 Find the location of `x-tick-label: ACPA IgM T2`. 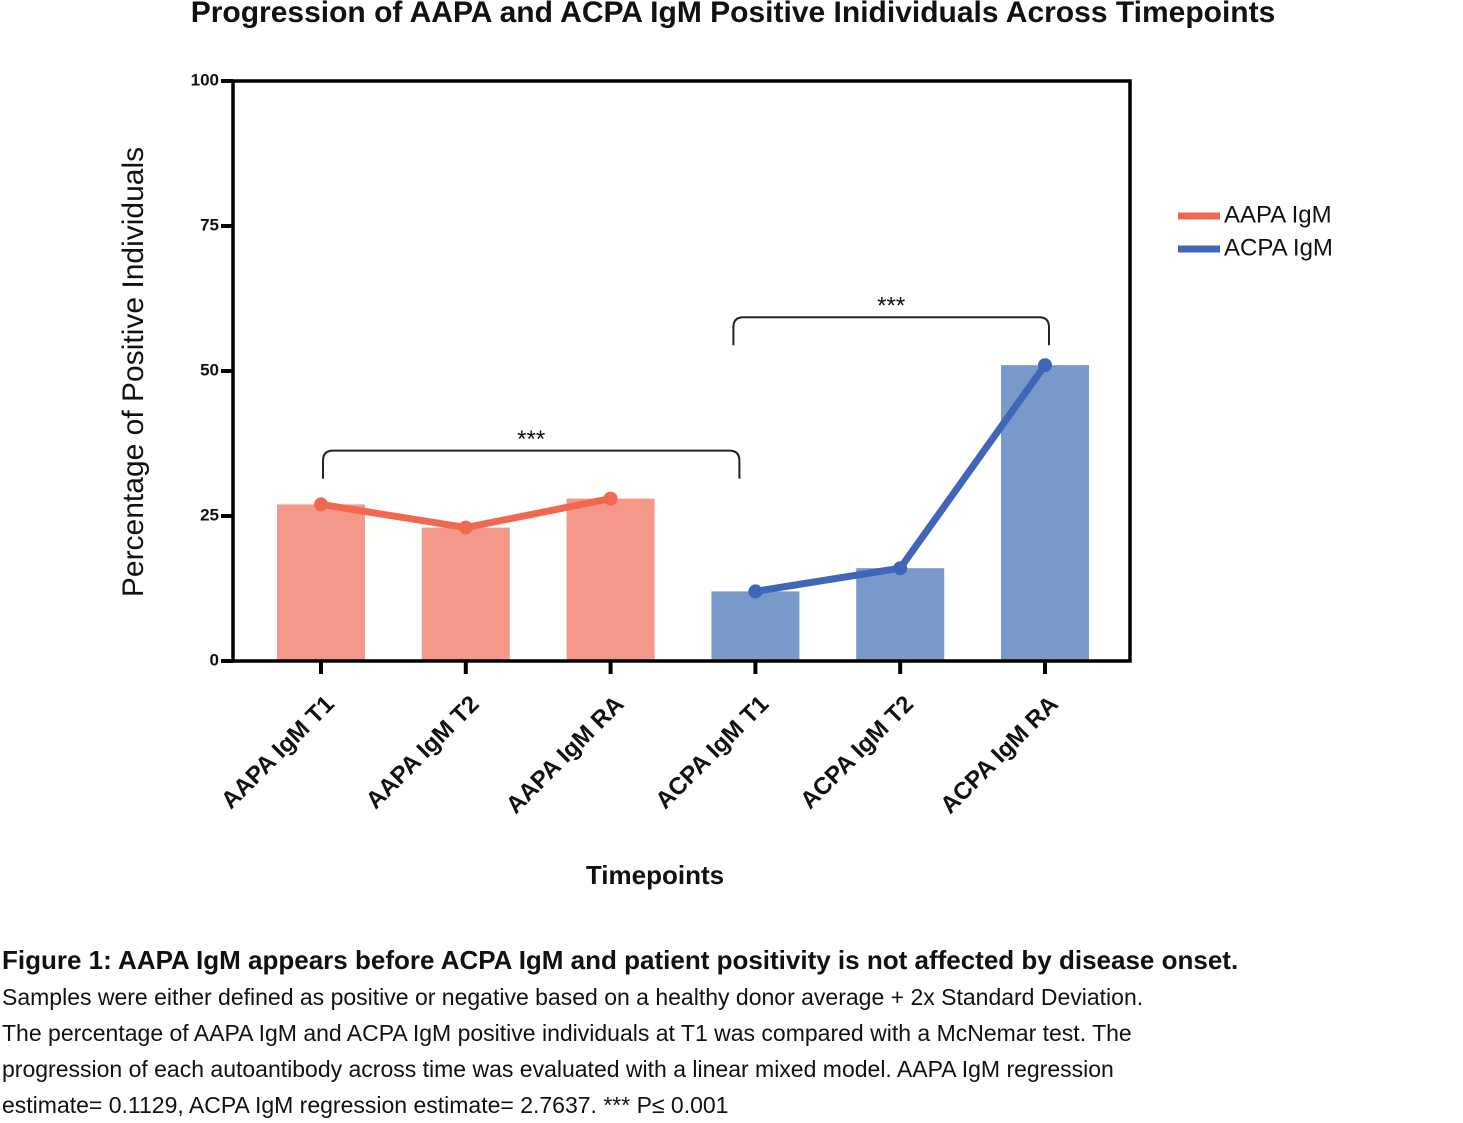

x-tick-label: ACPA IgM T2 is located at coordinates (857, 753).